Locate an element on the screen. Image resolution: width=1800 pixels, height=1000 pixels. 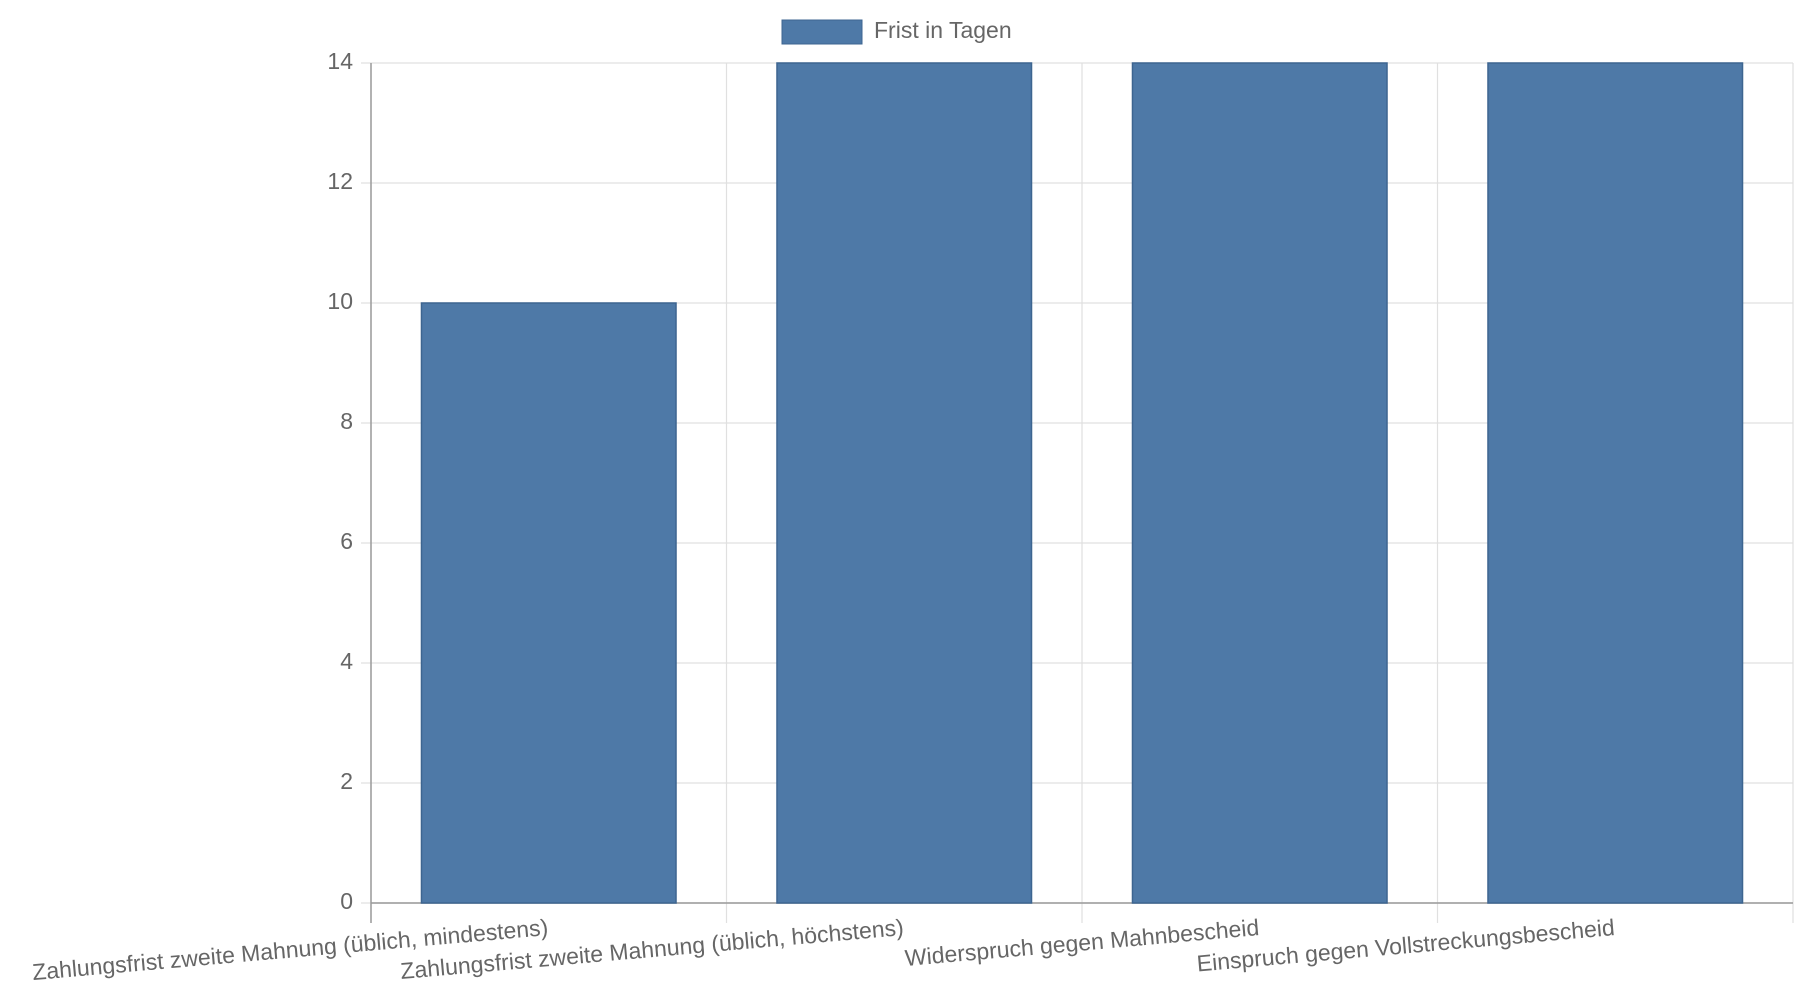
y-tick-label: 12 is located at coordinates (340, 181).